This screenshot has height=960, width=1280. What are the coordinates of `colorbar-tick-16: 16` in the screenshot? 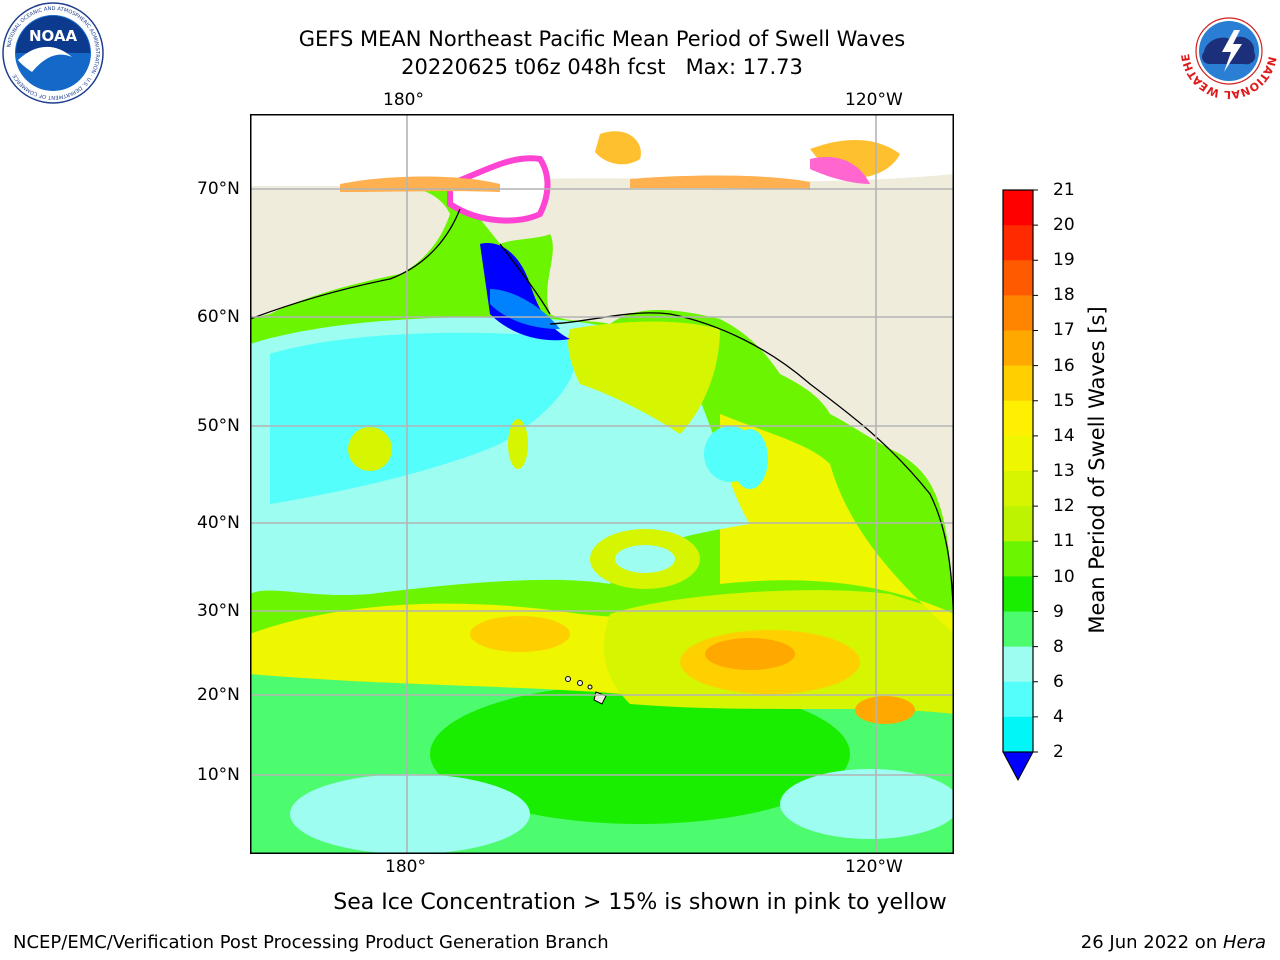 It's located at (1064, 366).